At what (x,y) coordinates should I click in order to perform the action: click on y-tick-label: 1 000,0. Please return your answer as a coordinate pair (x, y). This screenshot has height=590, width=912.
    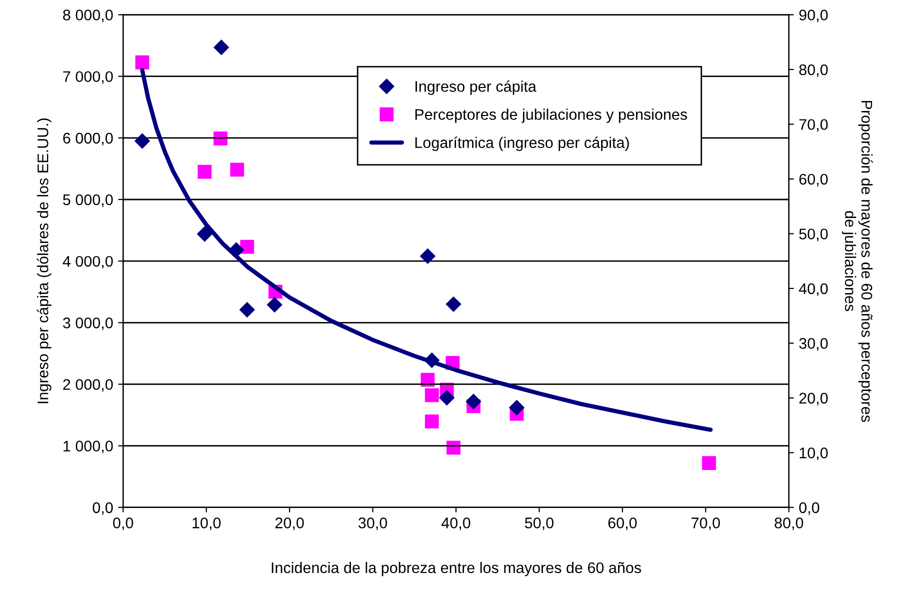
    Looking at the image, I should click on (88, 447).